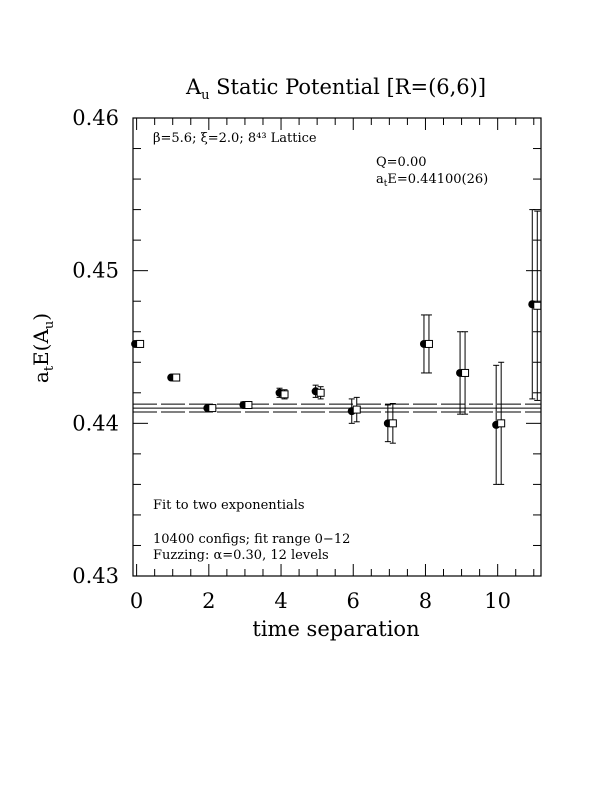 The height and width of the screenshot is (792, 612). Describe the element at coordinates (95, 271) in the screenshot. I see `y-tick-label: 0.45` at that location.